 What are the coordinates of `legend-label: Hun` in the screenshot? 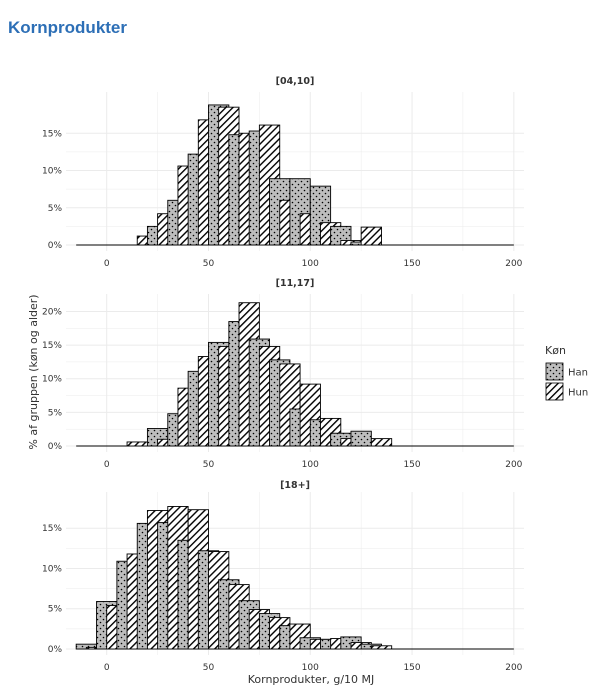 It's located at (578, 393).